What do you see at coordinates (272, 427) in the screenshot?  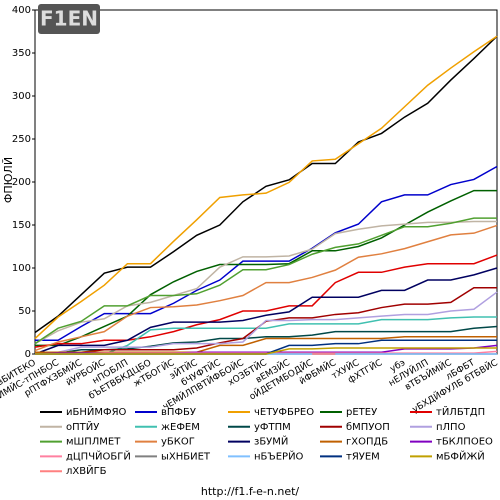 I see `legend-label: уФТПМ` at bounding box center [272, 427].